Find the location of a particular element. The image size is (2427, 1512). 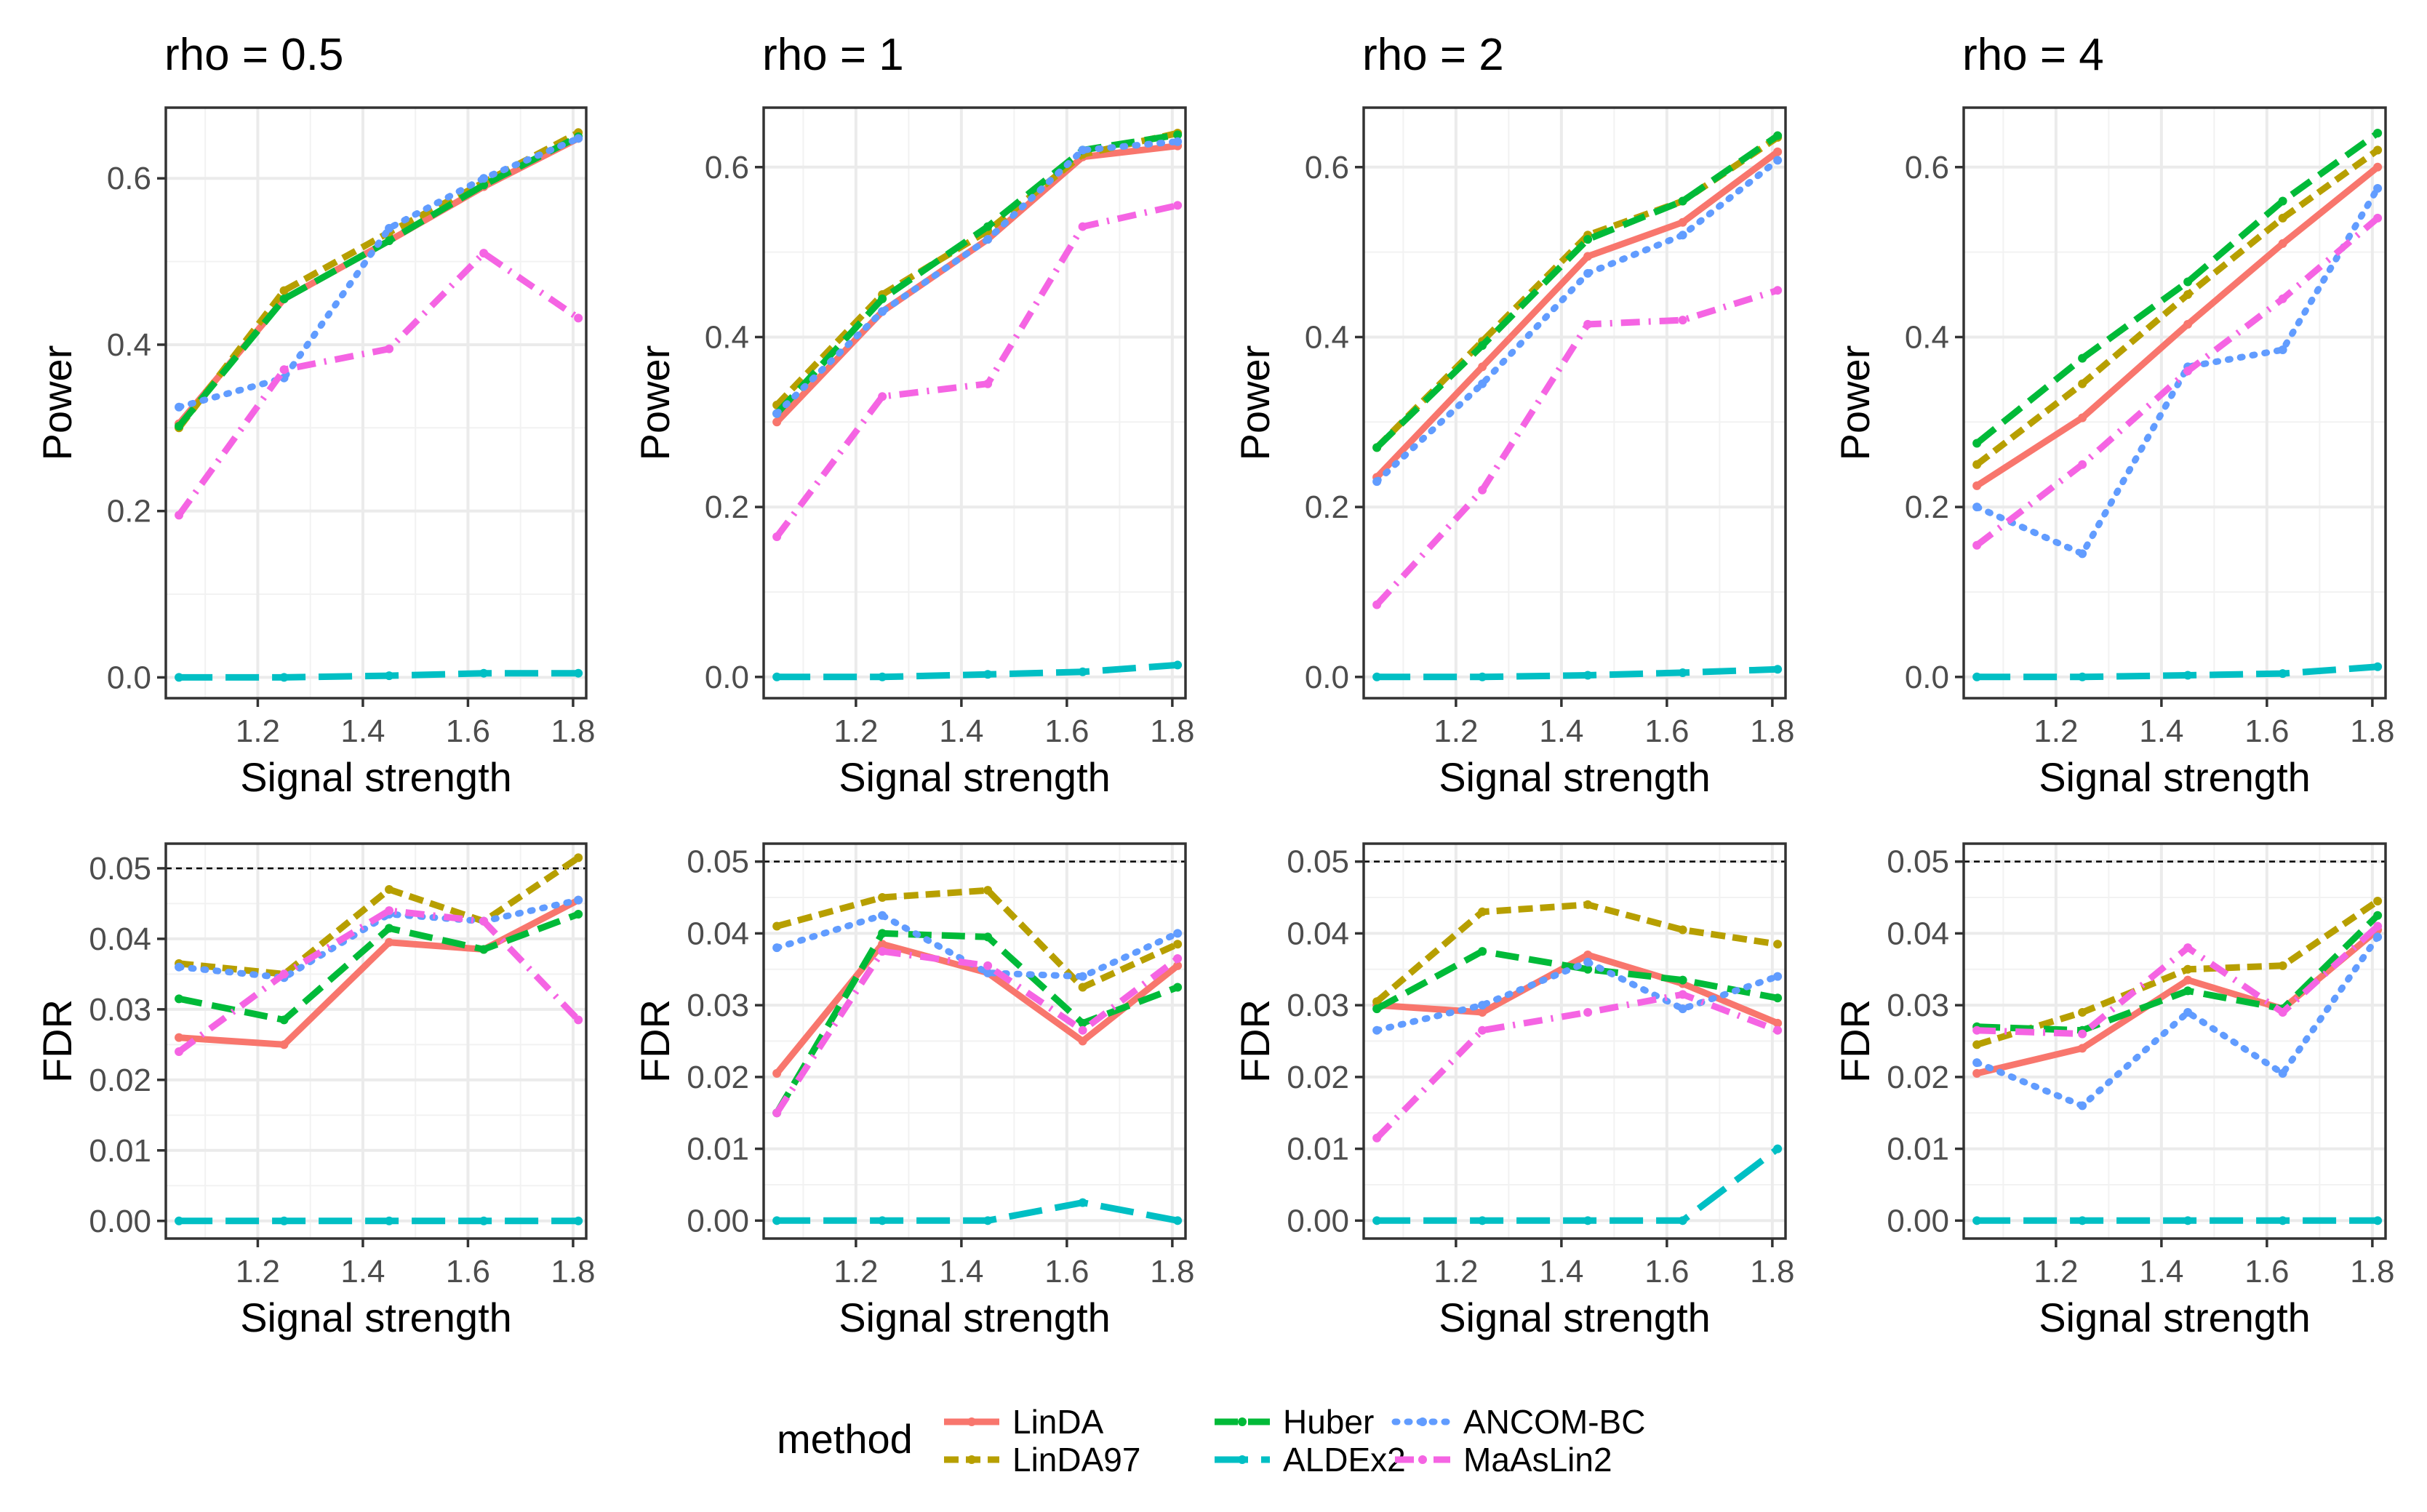

y-axis-title: FDR is located at coordinates (1855, 1041).